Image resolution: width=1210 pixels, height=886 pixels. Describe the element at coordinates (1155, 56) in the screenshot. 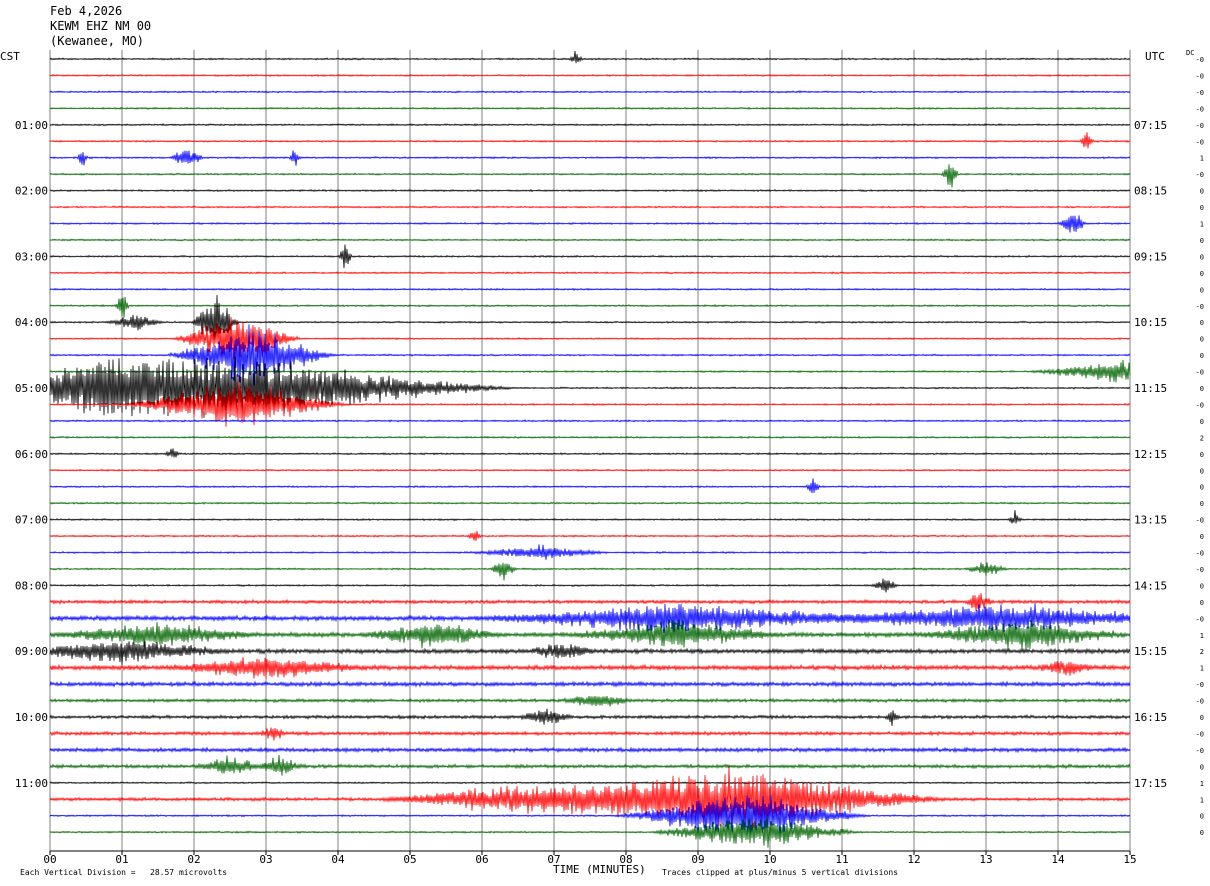

I see `right-timezone-label: UTC` at that location.